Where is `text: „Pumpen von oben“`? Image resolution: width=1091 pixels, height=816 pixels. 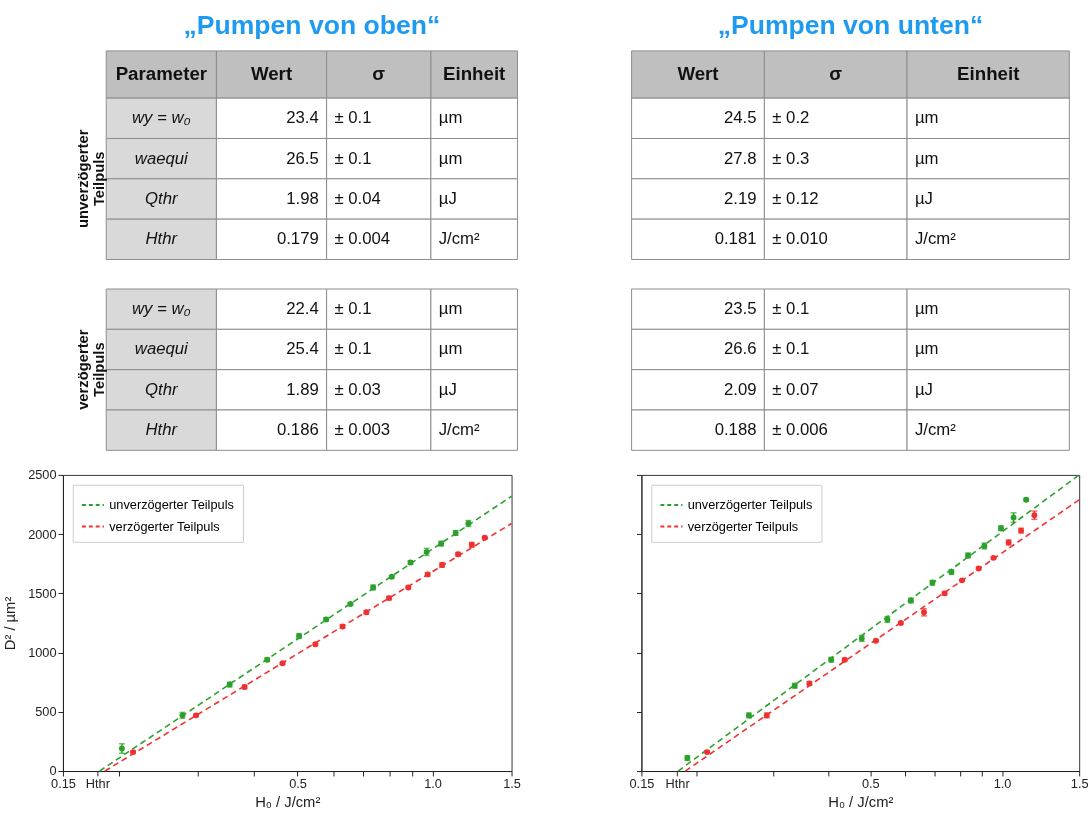 text: „Pumpen von oben“ is located at coordinates (312, 25).